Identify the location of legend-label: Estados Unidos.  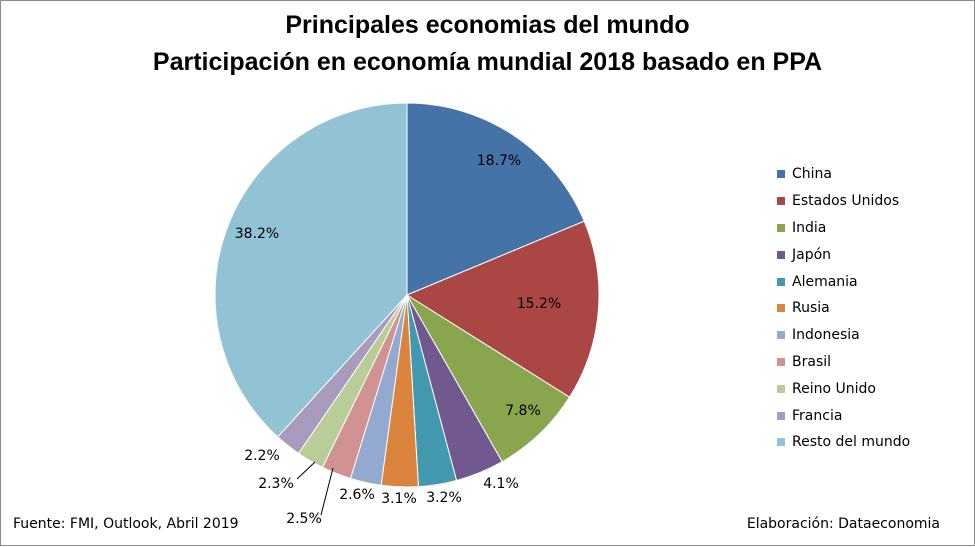
(846, 201).